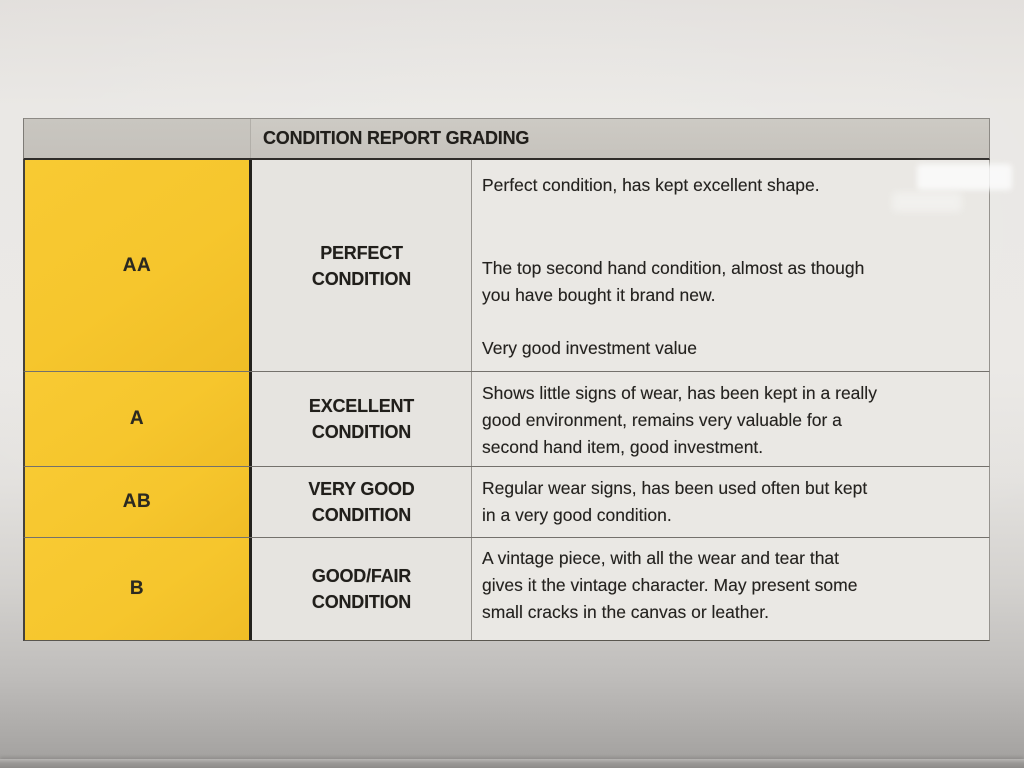 The image size is (1024, 768). I want to click on condition-name-cell: EXCELLENT CONDITION, so click(362, 419).